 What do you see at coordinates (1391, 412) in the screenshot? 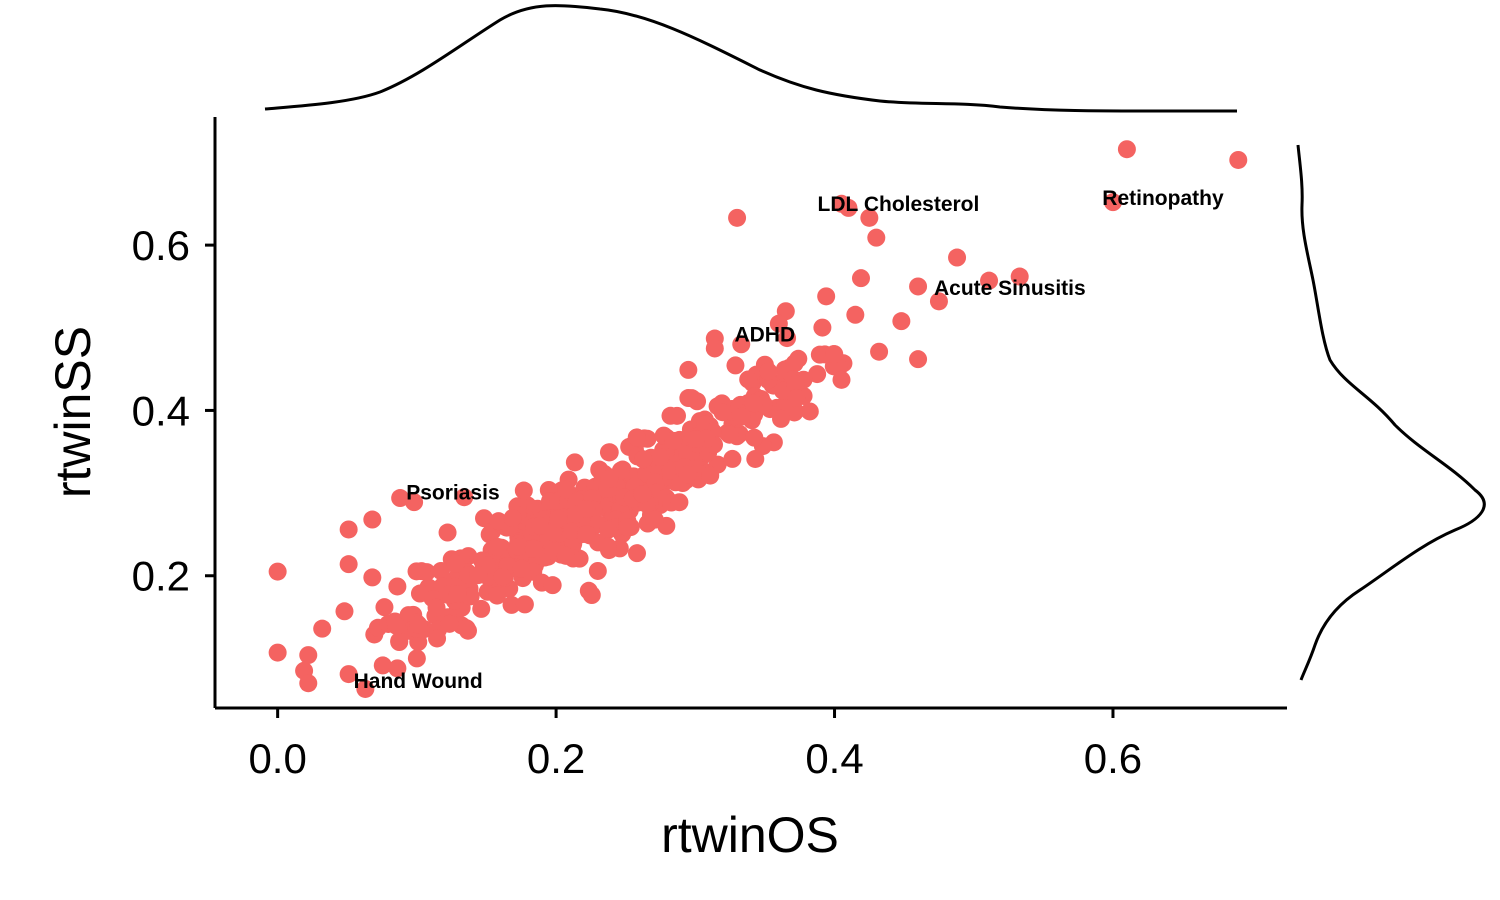
I see `y-marginal-density` at bounding box center [1391, 412].